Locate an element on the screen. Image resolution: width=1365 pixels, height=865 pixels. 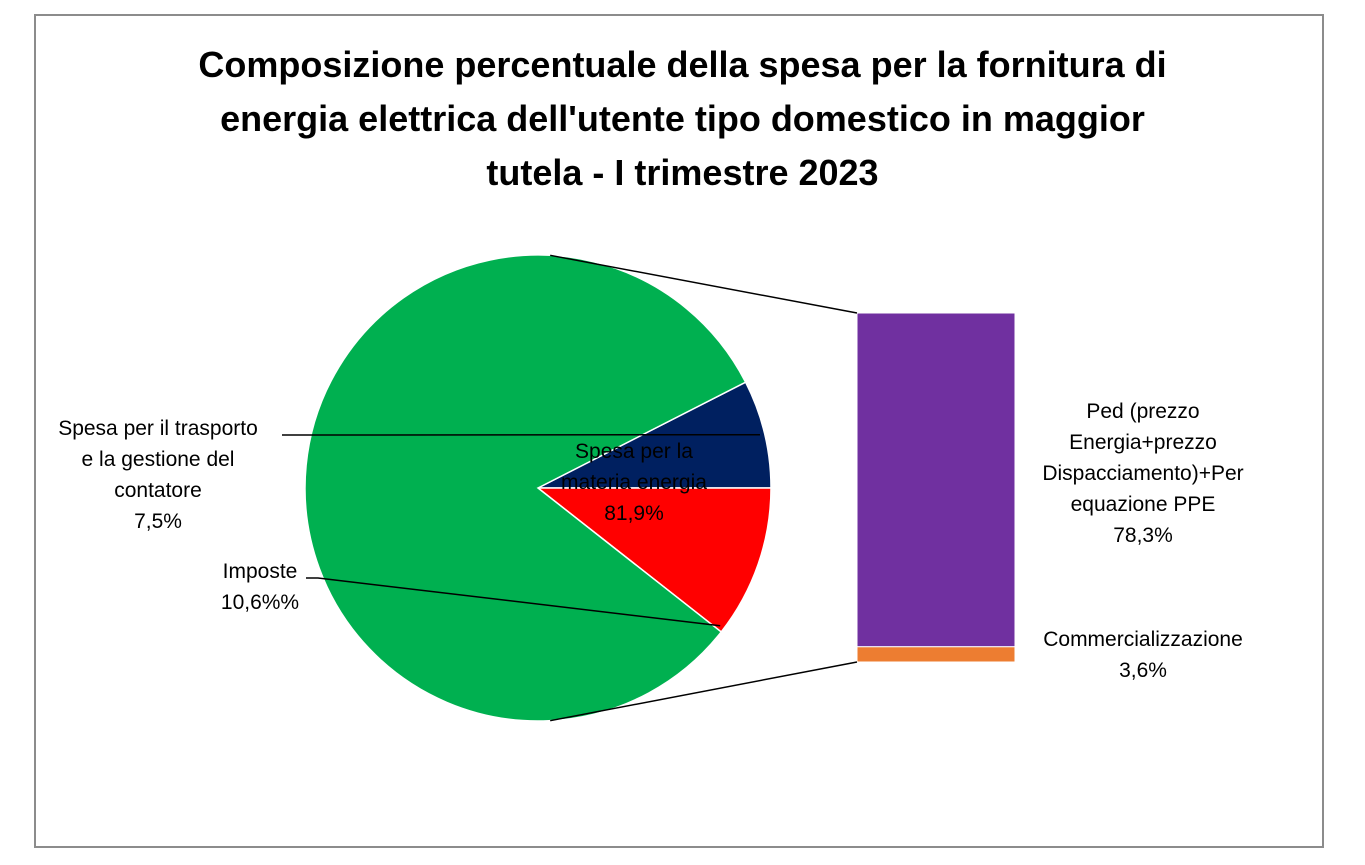
data-label-materia-line-2: materia energia is located at coordinates (634, 482).